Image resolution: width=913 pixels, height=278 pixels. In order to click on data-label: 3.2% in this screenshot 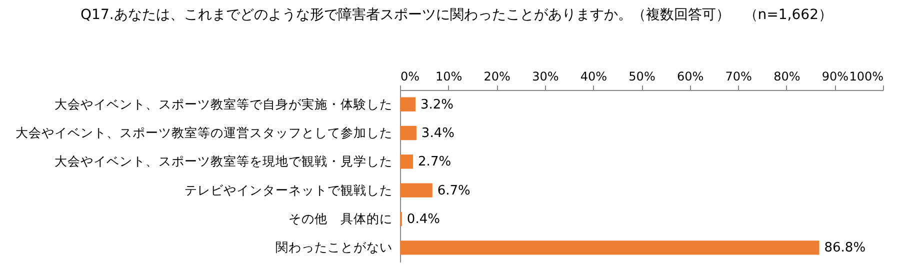, I will do `click(437, 104)`.